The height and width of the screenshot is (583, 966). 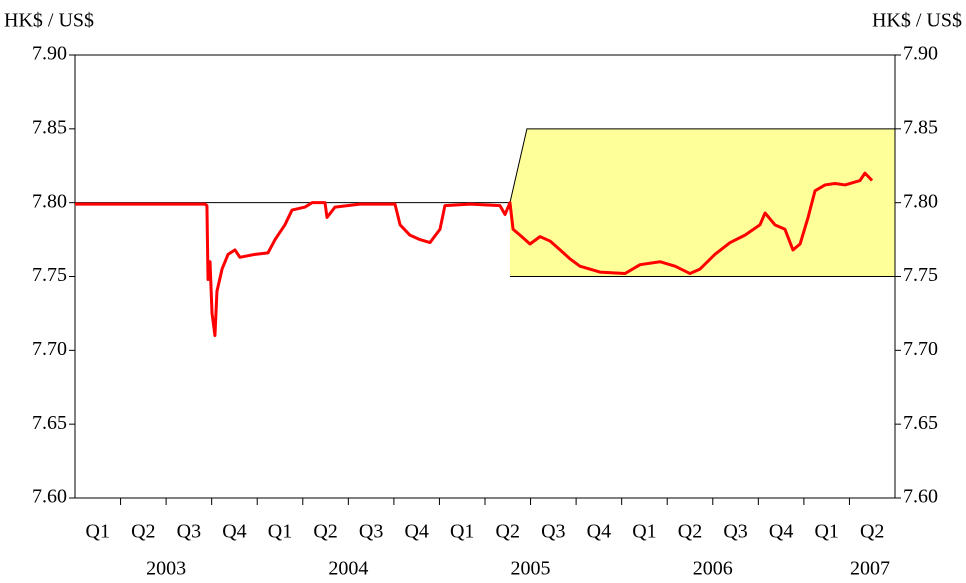 What do you see at coordinates (920, 201) in the screenshot?
I see `y2-tick-label: 7.80` at bounding box center [920, 201].